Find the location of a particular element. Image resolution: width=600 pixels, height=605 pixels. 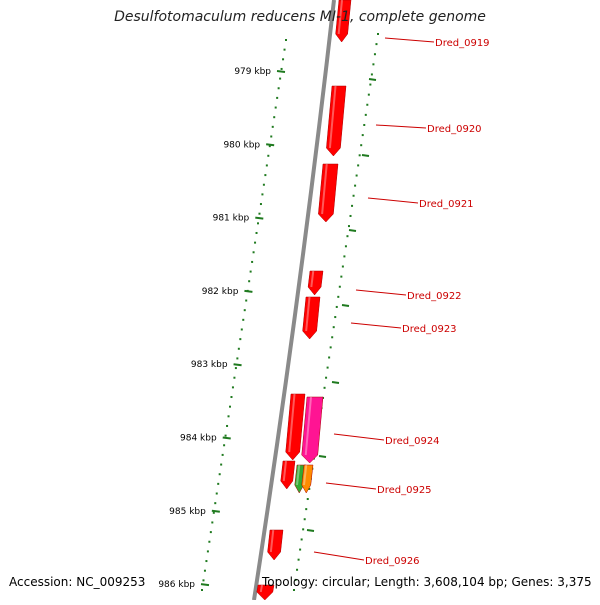

gene-arrow-orange is located at coordinates (307, 479).